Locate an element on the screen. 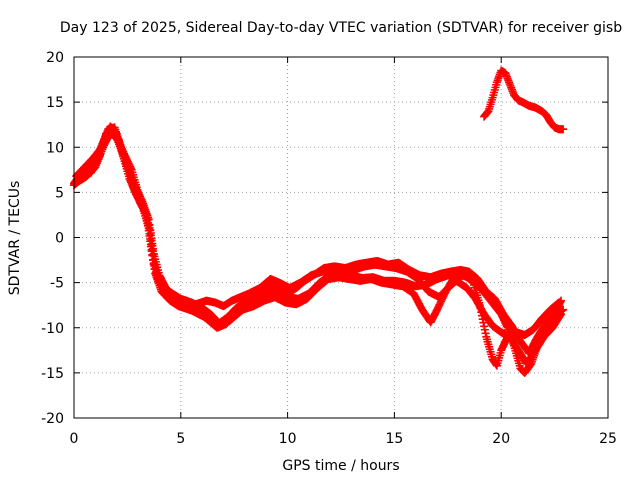 The height and width of the screenshot is (480, 640). x-tick-label: 15 is located at coordinates (394, 439).